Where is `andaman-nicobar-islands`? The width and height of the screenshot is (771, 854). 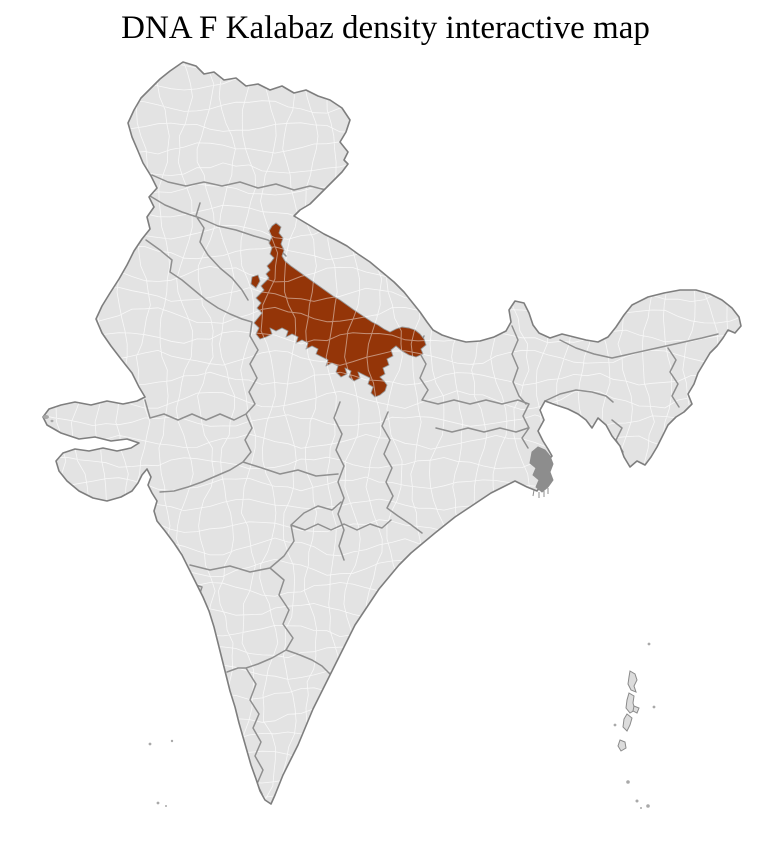 andaman-nicobar-islands is located at coordinates (634, 725).